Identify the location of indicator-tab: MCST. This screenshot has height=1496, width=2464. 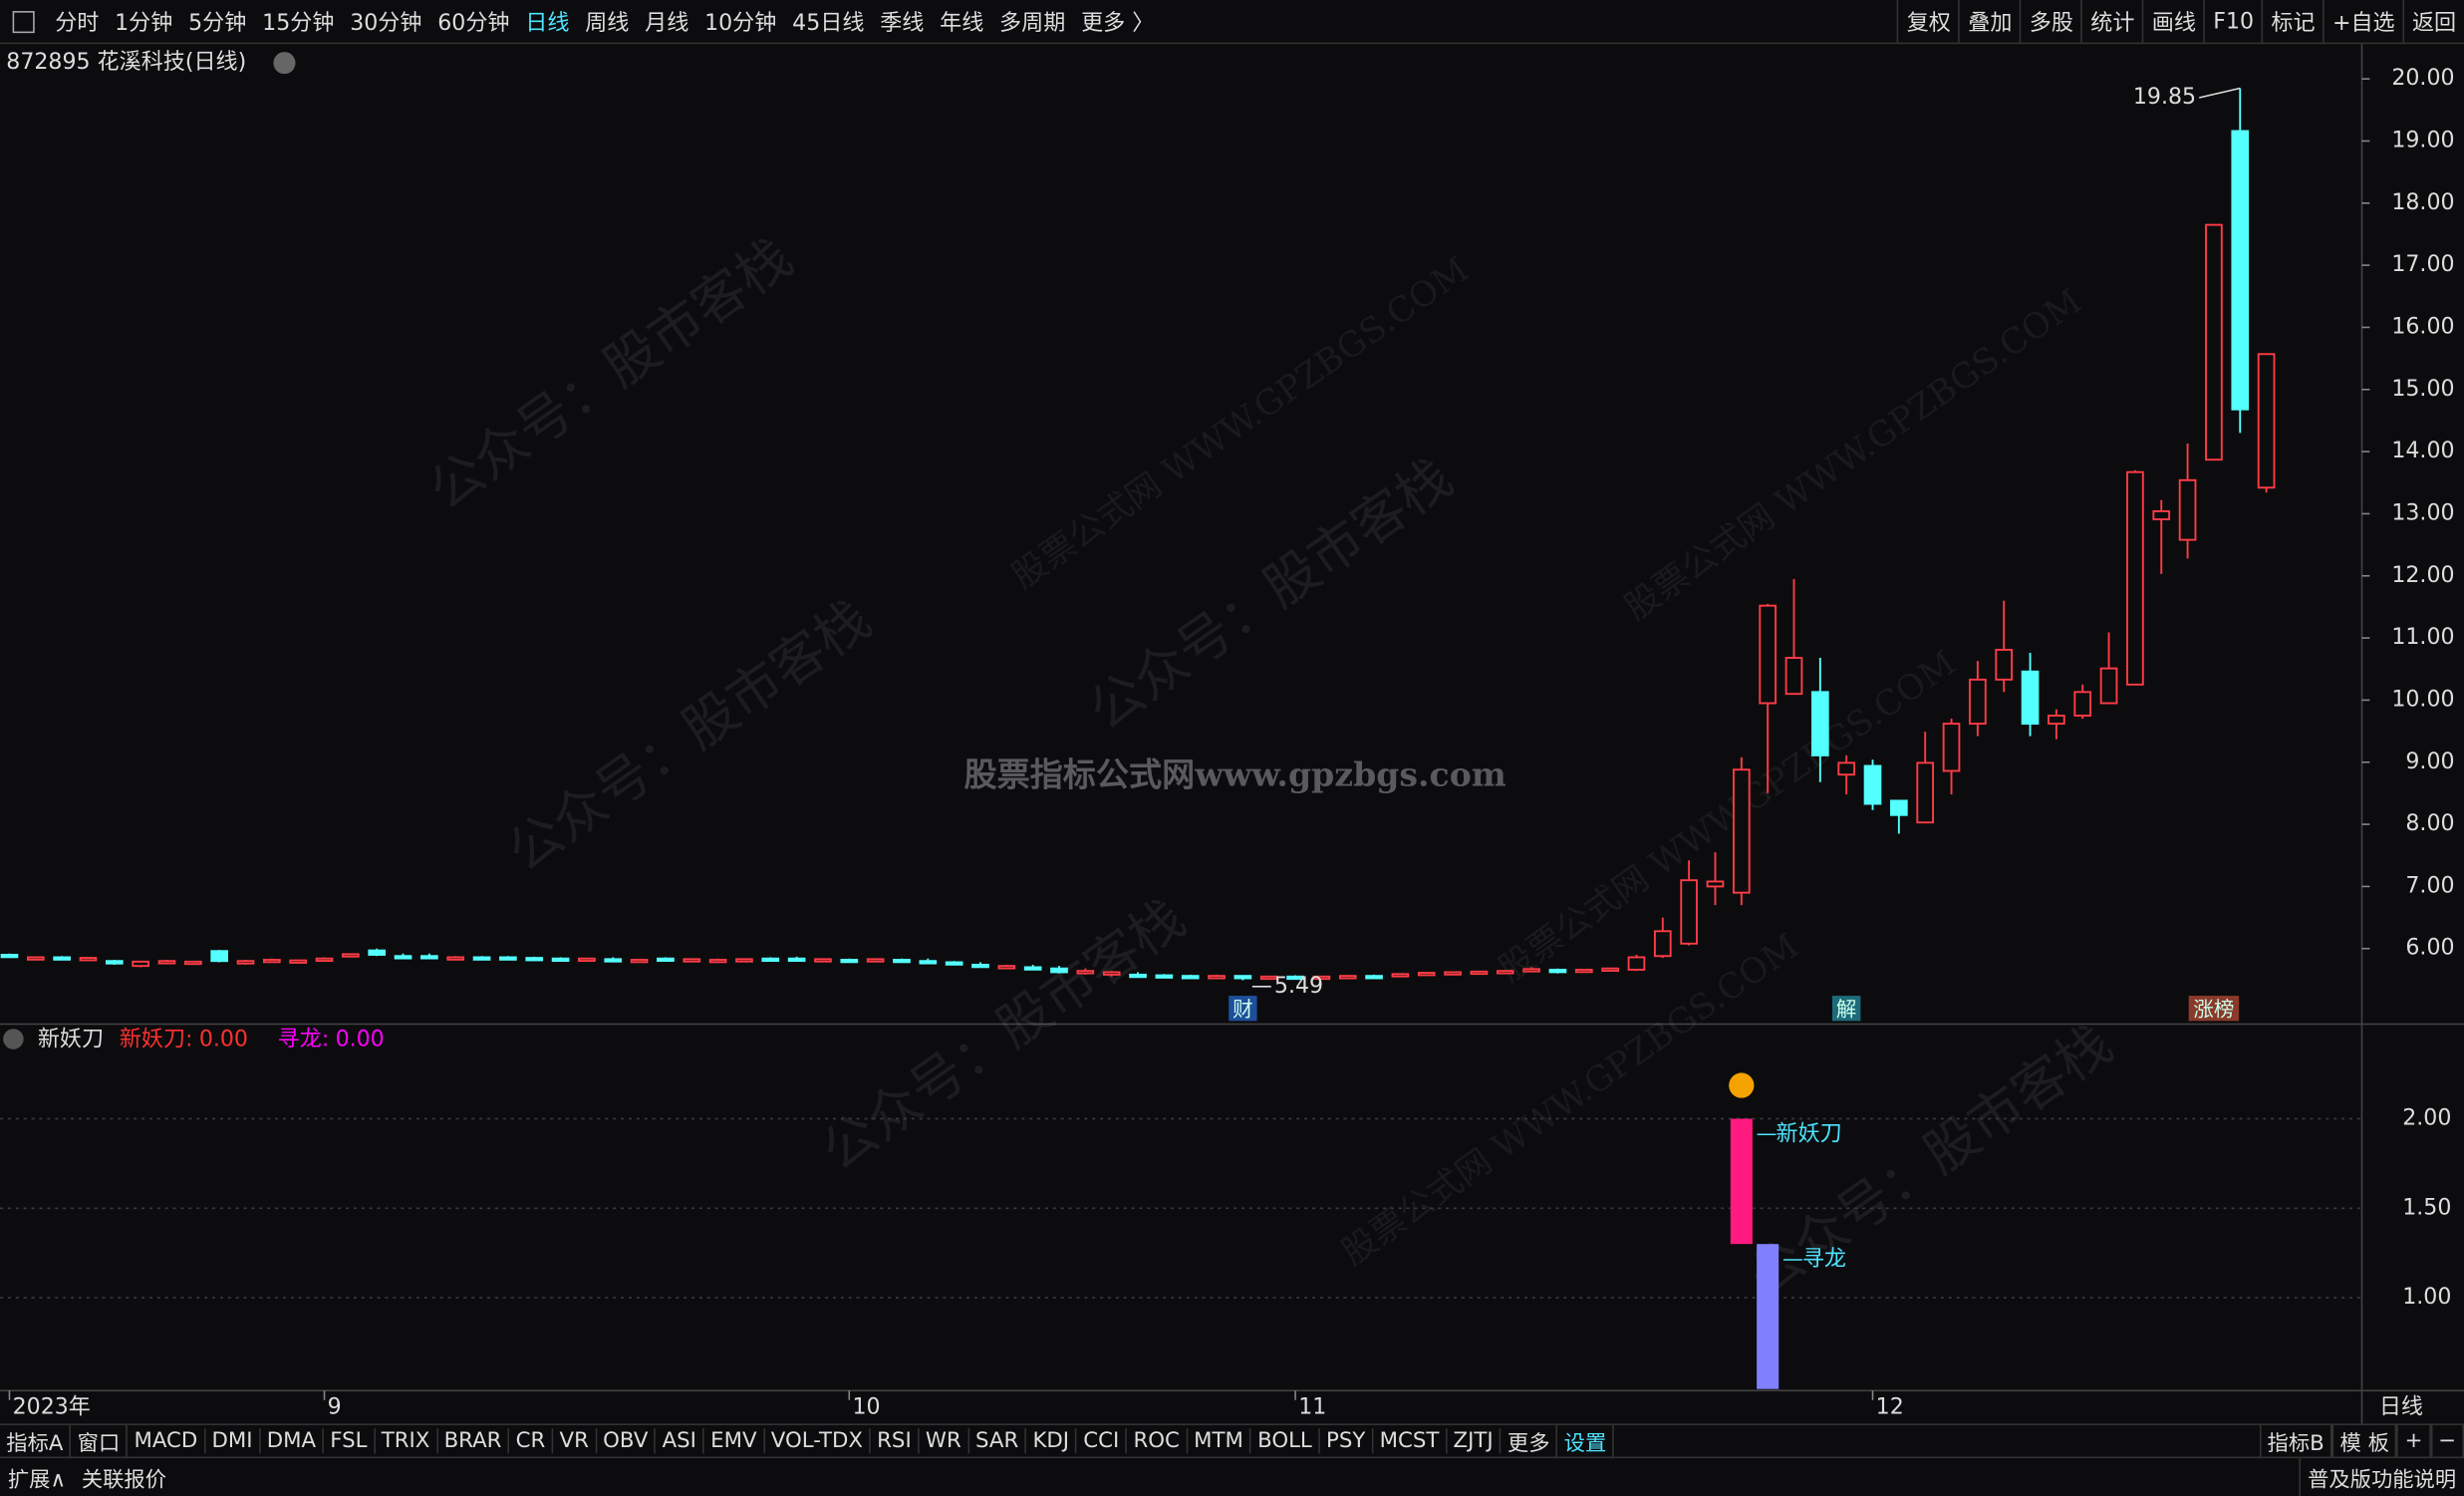
(1410, 1441).